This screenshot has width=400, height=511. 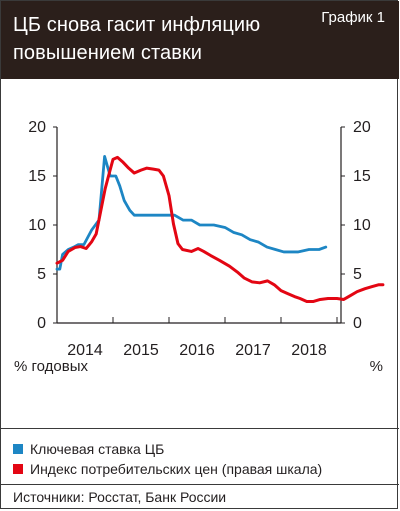 What do you see at coordinates (253, 350) in the screenshot?
I see `x-tick-label: 2017` at bounding box center [253, 350].